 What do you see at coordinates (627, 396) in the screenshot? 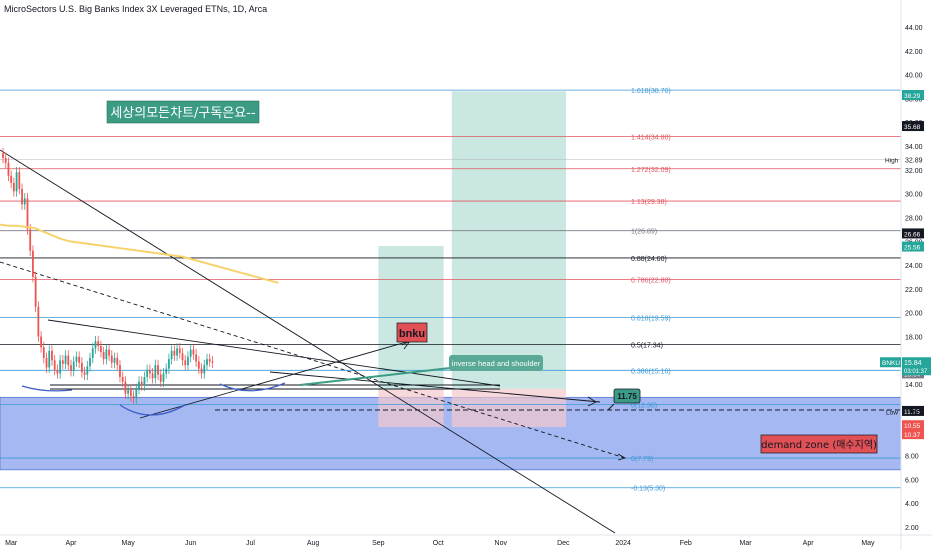
I see `target-label-text: 11.75` at bounding box center [627, 396].